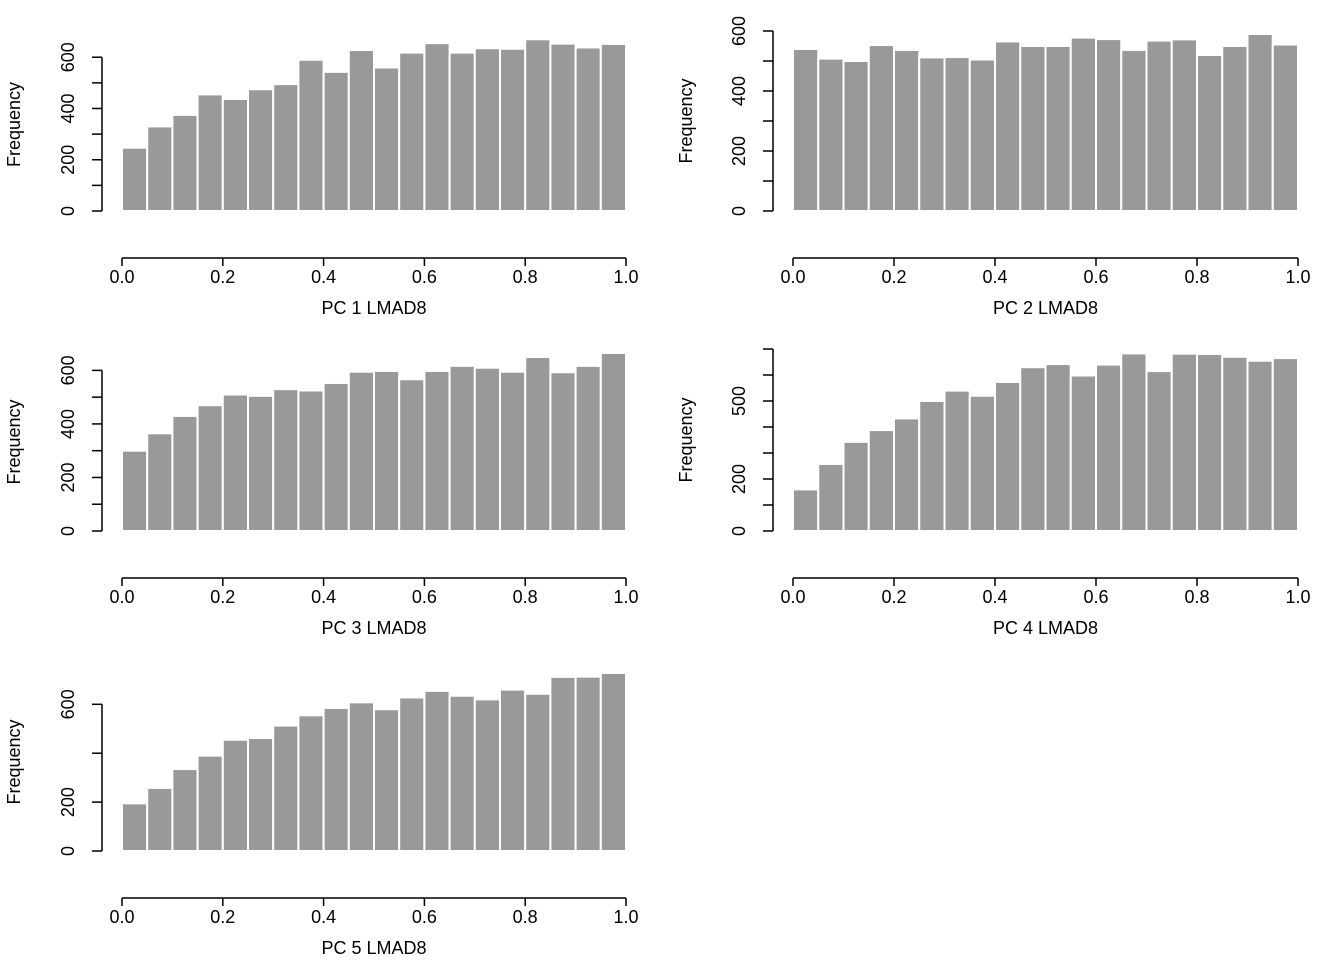  I want to click on x-axis-title: PC 1 LMAD8, so click(373, 308).